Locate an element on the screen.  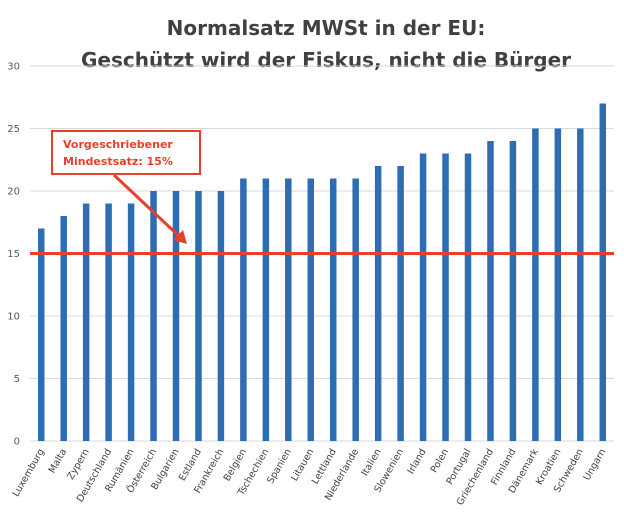
bar-österreich is located at coordinates (153, 316).